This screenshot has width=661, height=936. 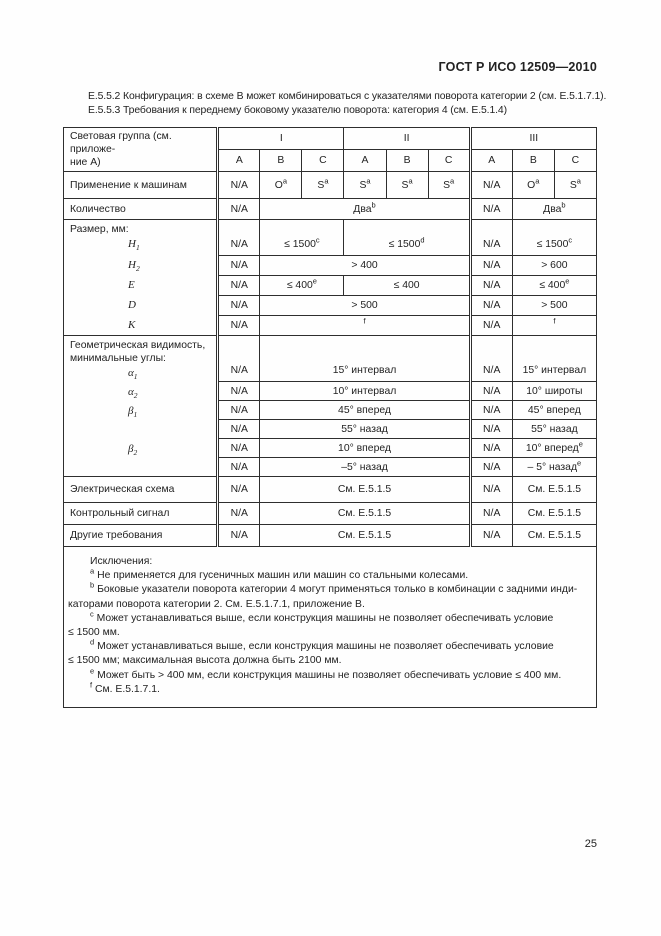 I want to click on row-size-k: N/A f N/A f, so click(x=331, y=325).